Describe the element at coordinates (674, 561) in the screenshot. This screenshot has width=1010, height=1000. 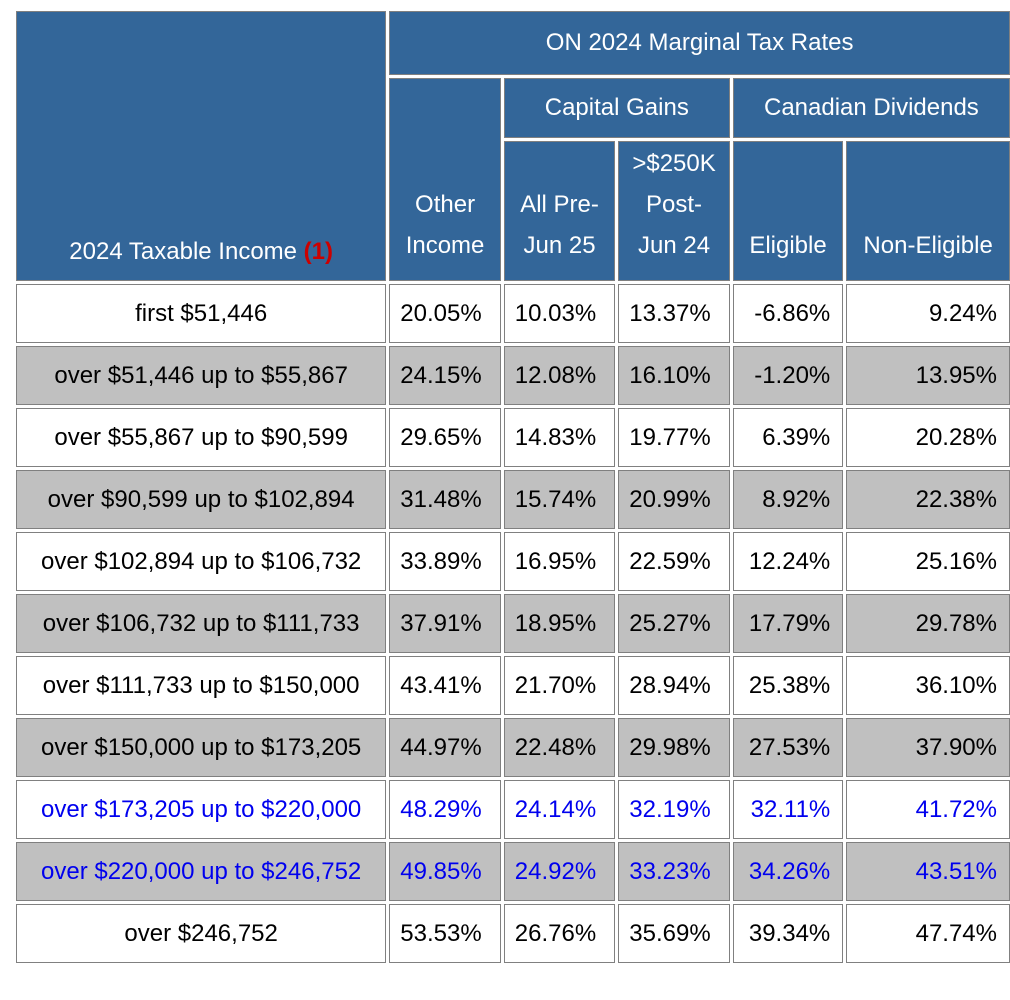
I see `cg-250k-post-rate-cell: 22.59%` at that location.